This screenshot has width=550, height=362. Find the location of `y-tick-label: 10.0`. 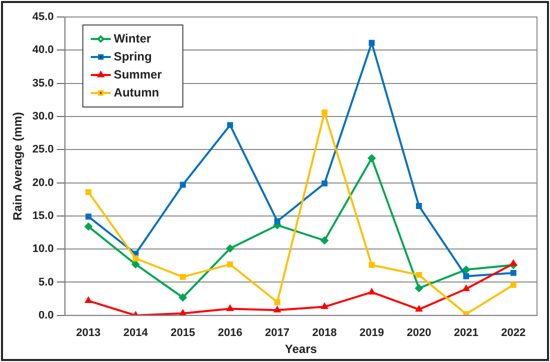

y-tick-label: 10.0 is located at coordinates (43, 249).